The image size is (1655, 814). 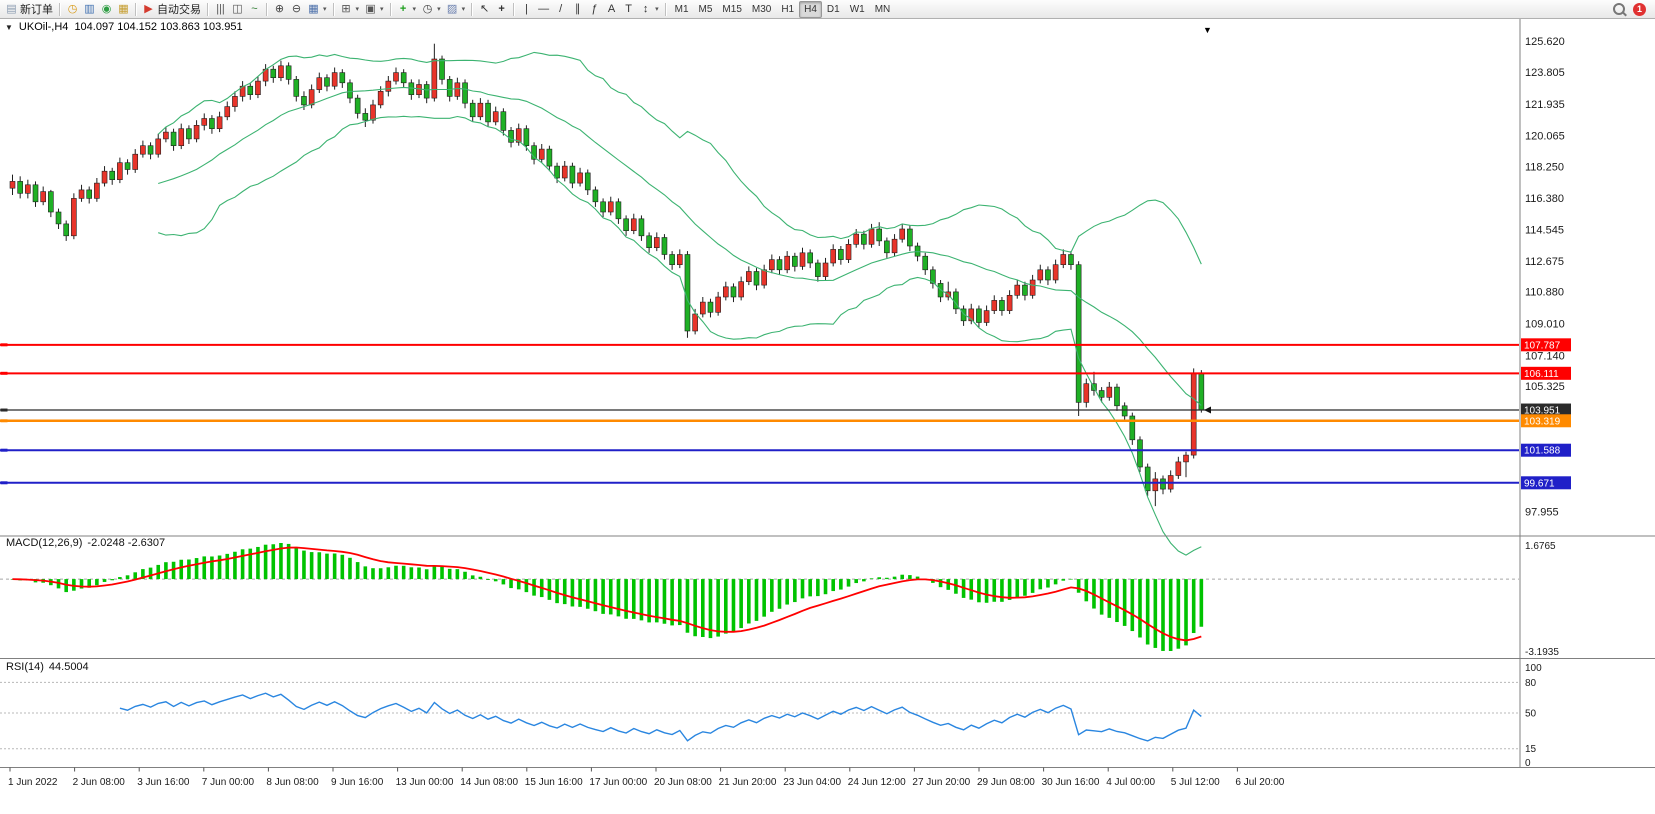 I want to click on label-icon: T, so click(x=628, y=9).